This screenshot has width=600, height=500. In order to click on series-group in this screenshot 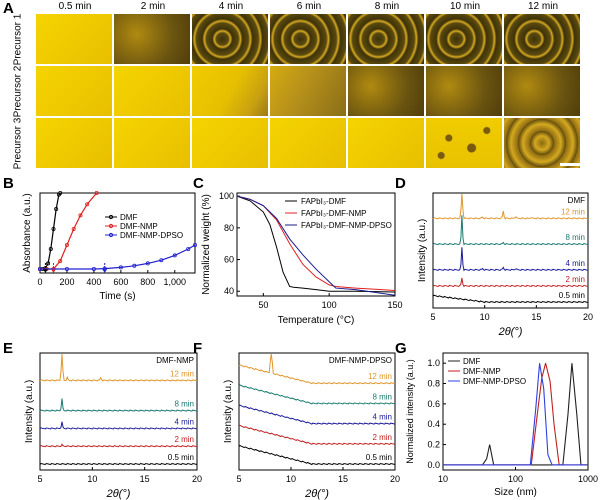, I will do `click(117, 231)`.